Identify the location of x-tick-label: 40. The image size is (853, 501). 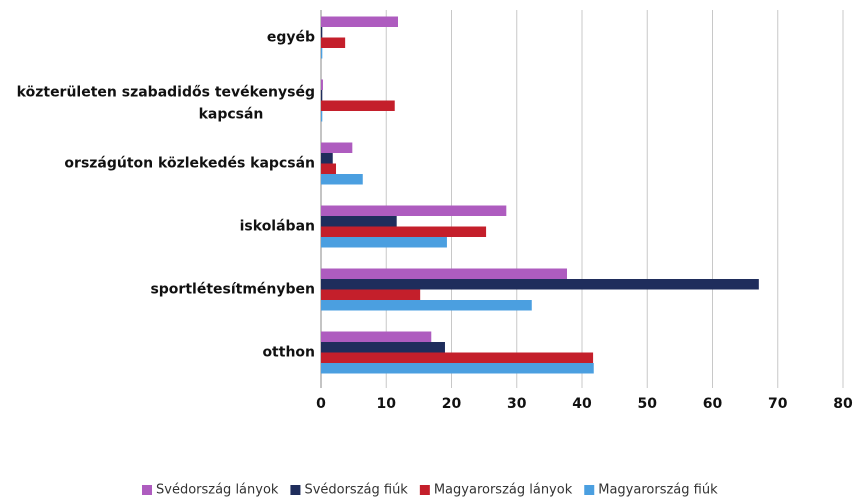
(582, 404).